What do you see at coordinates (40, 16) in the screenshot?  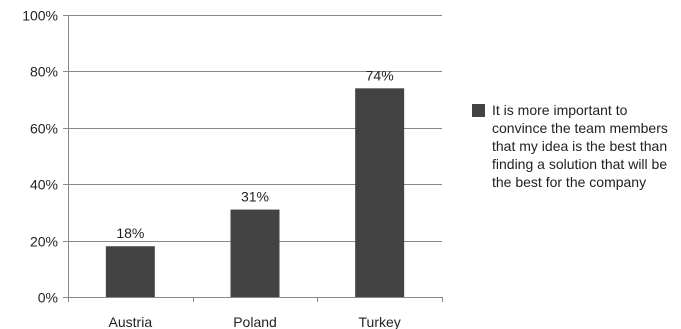 I see `y-tick-label: 100%` at bounding box center [40, 16].